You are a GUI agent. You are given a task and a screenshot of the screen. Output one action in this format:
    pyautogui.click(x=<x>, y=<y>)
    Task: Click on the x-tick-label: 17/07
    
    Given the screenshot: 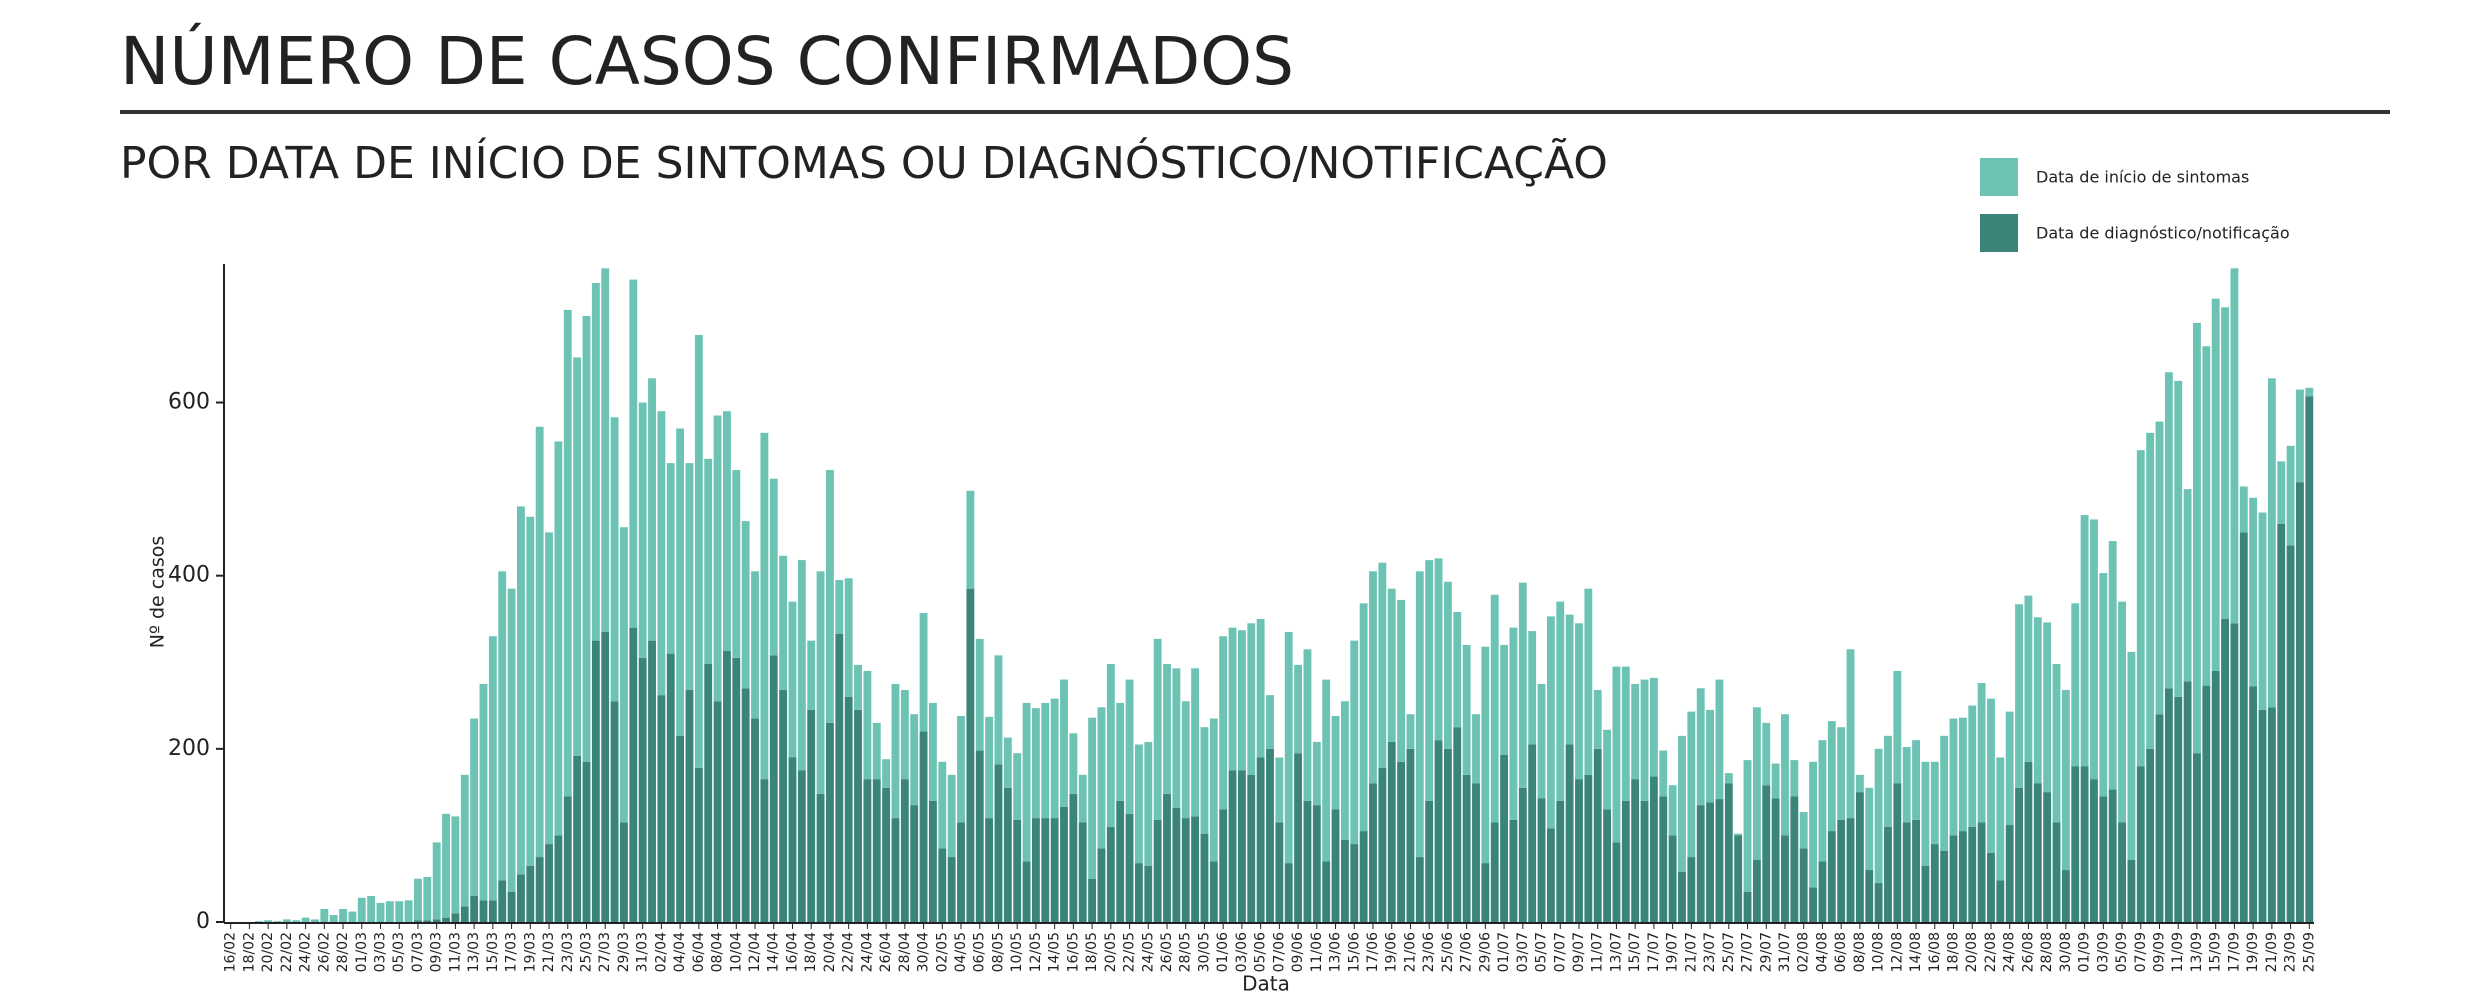 What is the action you would take?
    pyautogui.click(x=1654, y=952)
    